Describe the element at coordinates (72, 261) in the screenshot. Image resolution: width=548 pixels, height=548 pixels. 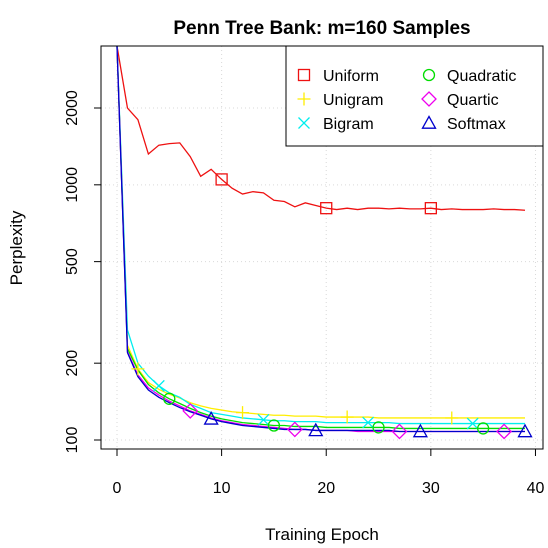
I see `y-tick-label: 500` at that location.